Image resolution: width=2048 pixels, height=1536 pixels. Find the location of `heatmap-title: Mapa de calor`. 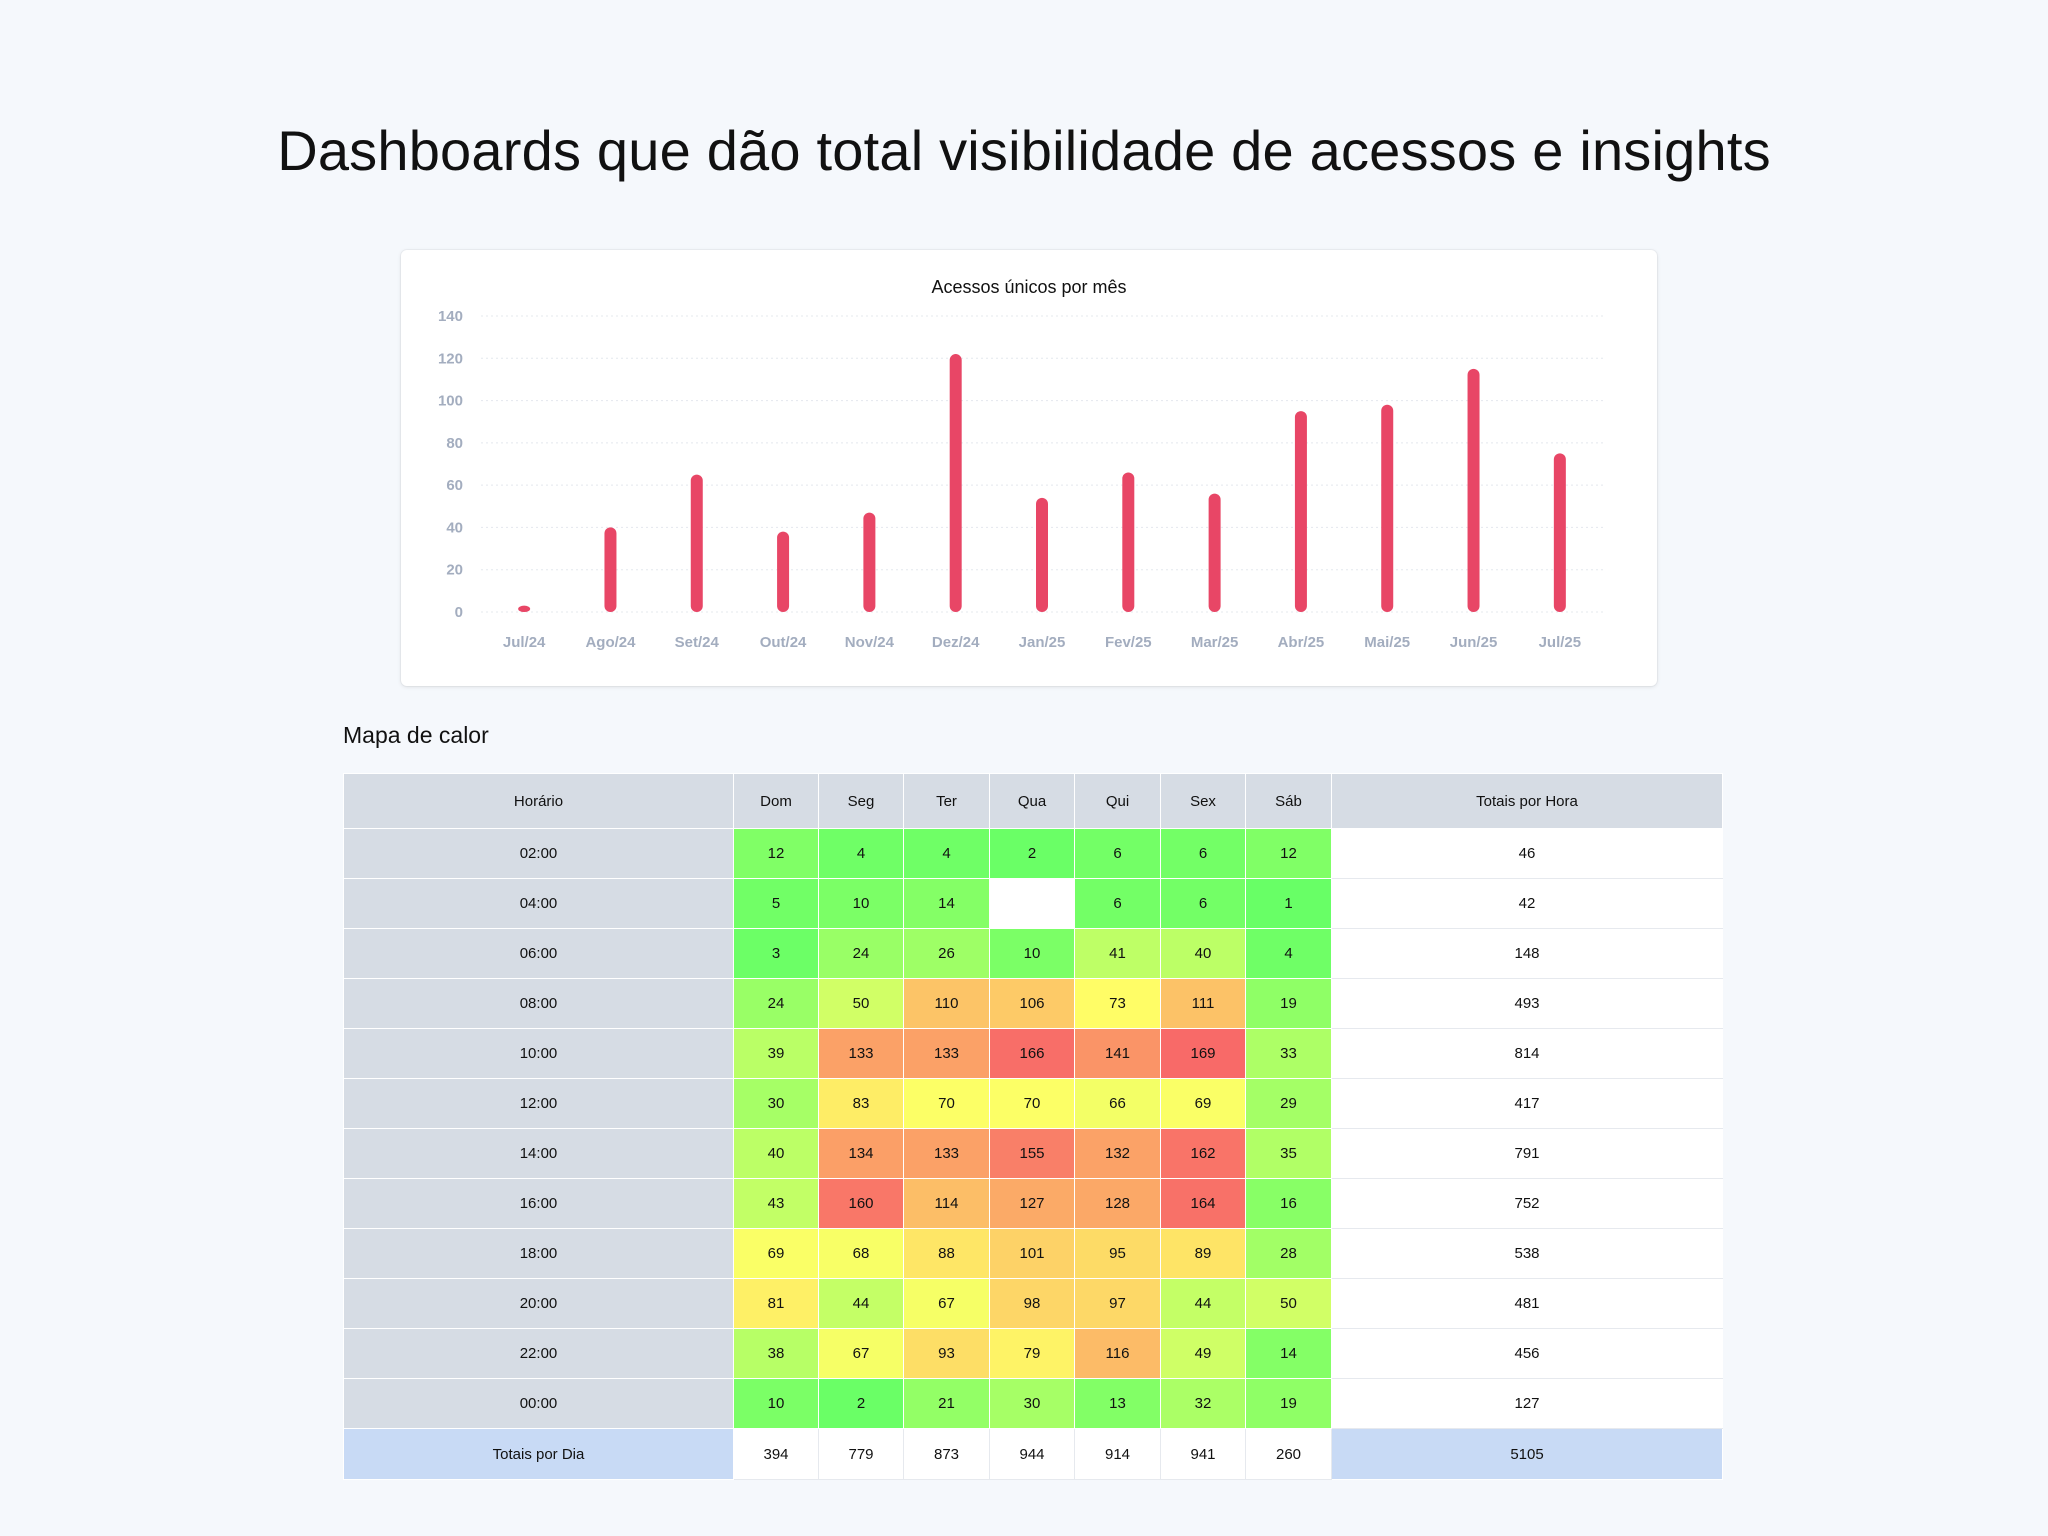

heatmap-title: Mapa de calor is located at coordinates (416, 735).